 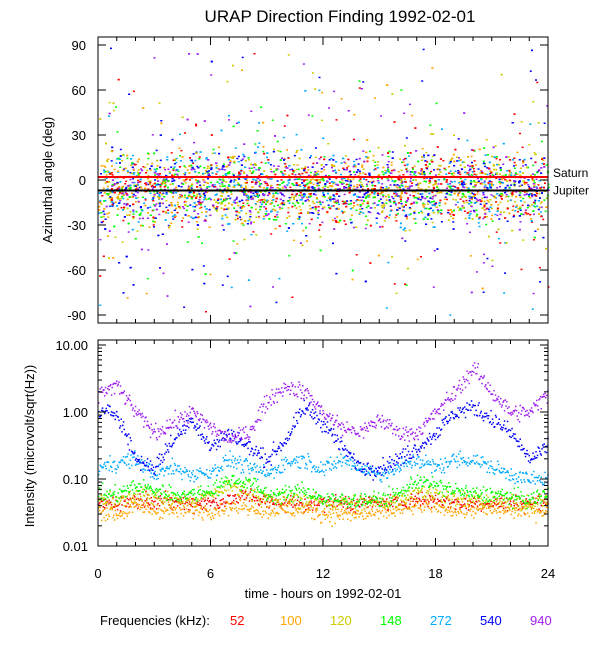 I want to click on reference-label-jupiter: Jupiter, so click(x=571, y=191).